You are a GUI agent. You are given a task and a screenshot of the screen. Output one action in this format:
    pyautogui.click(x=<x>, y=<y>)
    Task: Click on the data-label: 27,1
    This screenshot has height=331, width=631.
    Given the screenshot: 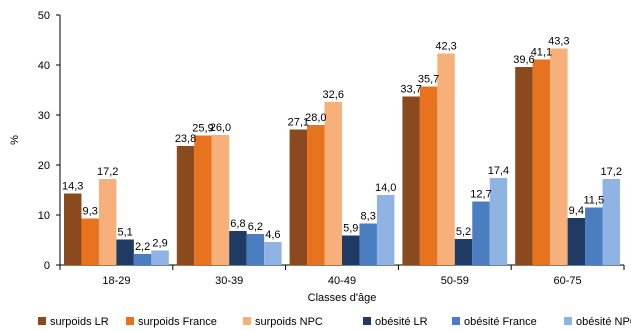 What is the action you would take?
    pyautogui.click(x=298, y=123)
    